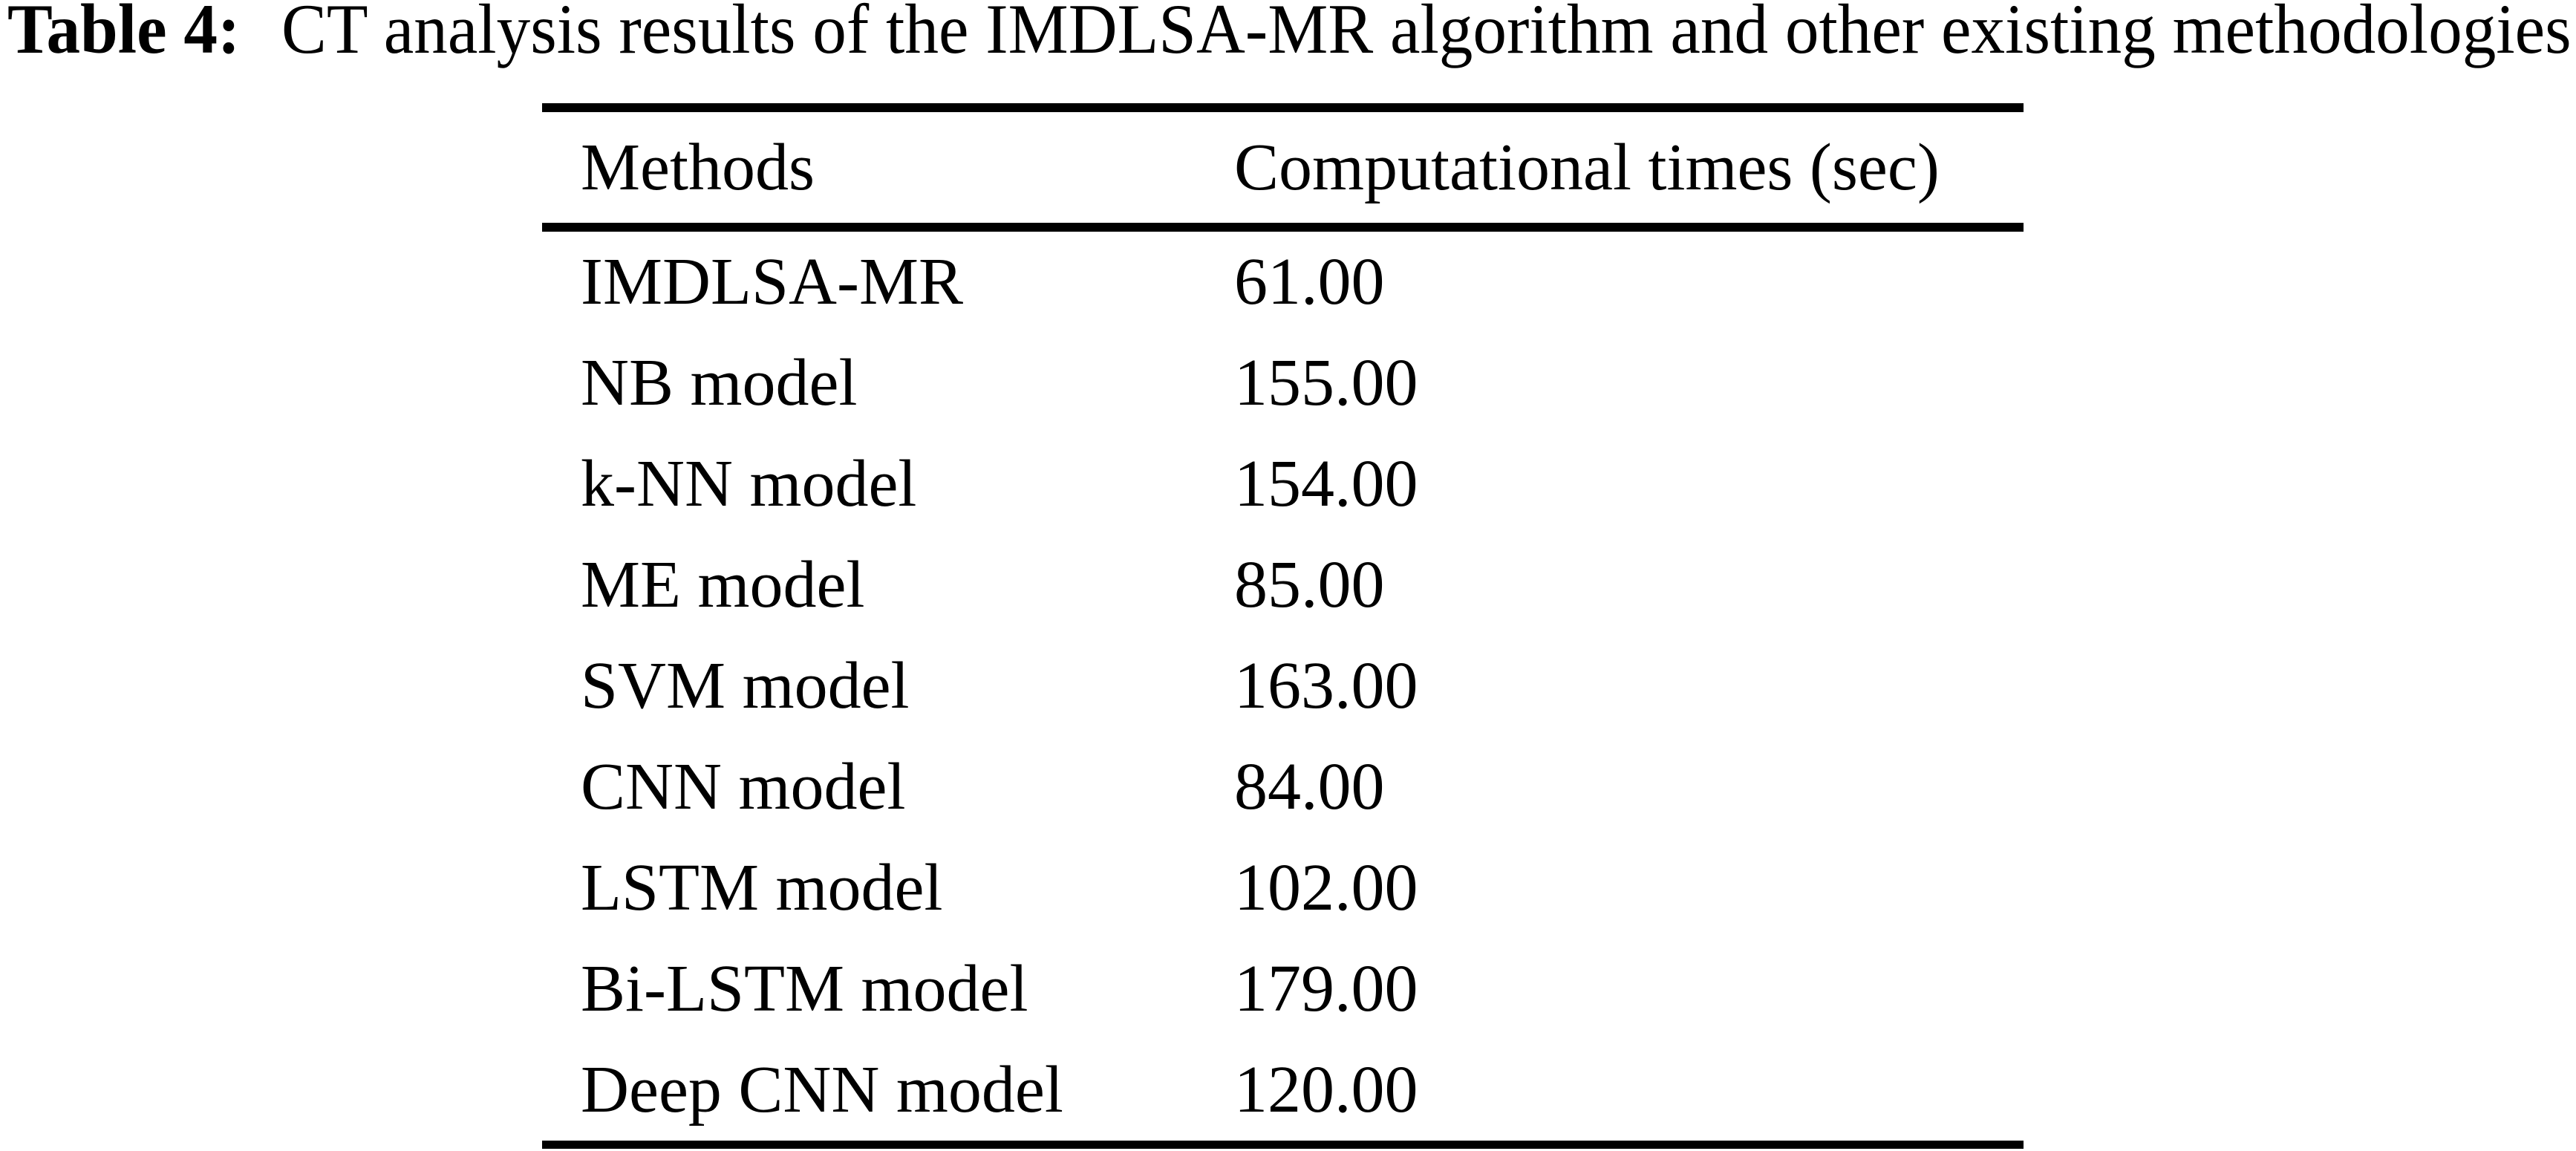 This screenshot has height=1151, width=2576. I want to click on table-row: IMDLSA-MR 61.00, so click(1283, 282).